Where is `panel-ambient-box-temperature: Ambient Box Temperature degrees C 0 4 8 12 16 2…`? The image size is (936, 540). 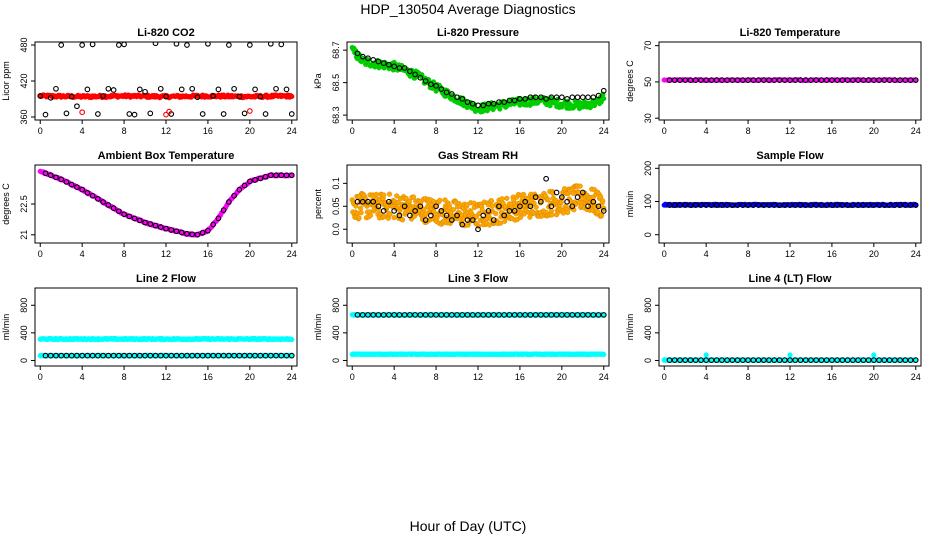 panel-ambient-box-temperature: Ambient Box Temperature degrees C 0 4 8 12 16 2… is located at coordinates (149, 204).